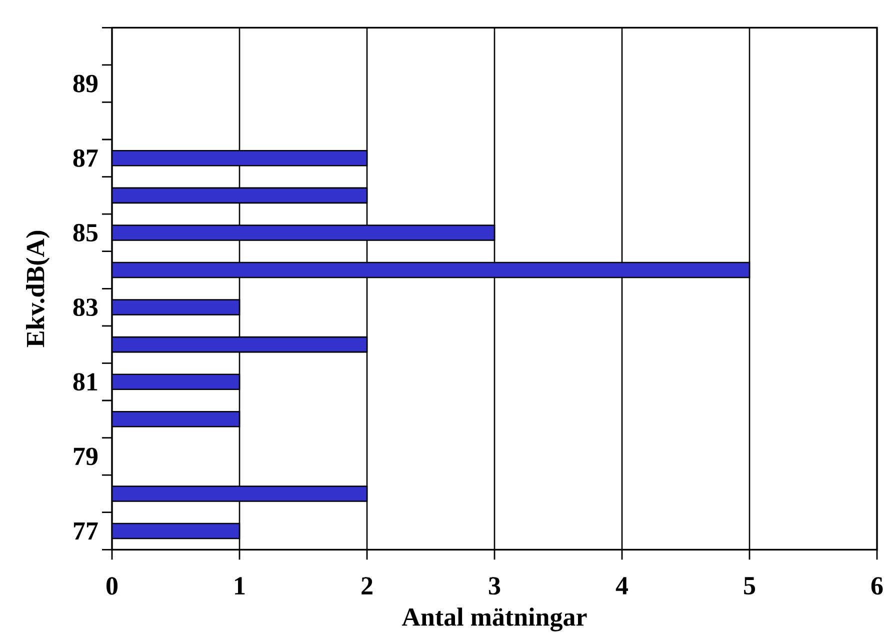 The image size is (890, 637). What do you see at coordinates (86, 457) in the screenshot?
I see `y-tick-label: 79` at bounding box center [86, 457].